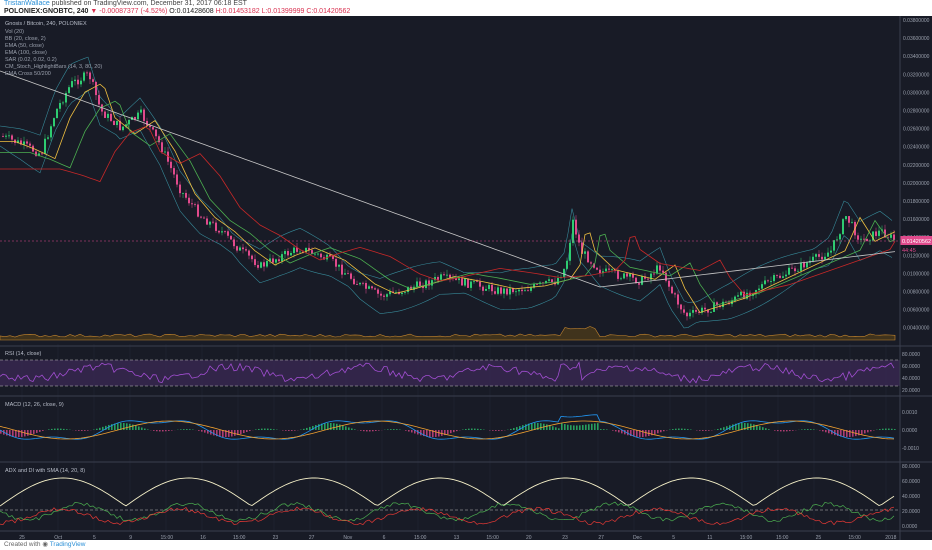  What do you see at coordinates (27, 3) in the screenshot?
I see `author-link: TristanWallace` at bounding box center [27, 3].